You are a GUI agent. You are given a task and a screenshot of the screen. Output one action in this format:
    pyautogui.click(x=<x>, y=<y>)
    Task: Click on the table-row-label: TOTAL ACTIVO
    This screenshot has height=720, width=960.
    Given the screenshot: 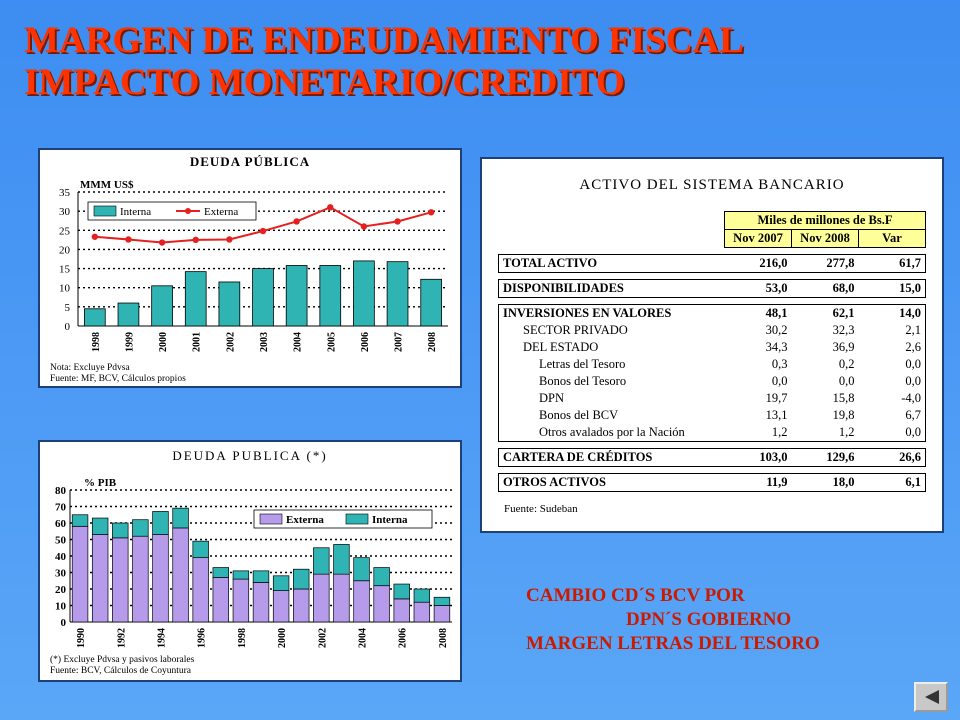 What is the action you would take?
    pyautogui.click(x=611, y=263)
    